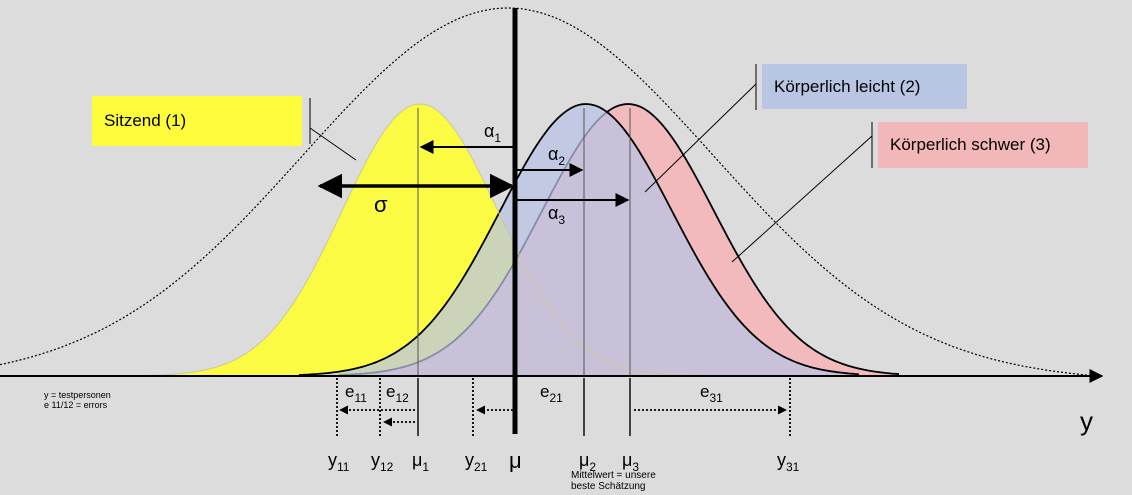  Describe the element at coordinates (608, 486) in the screenshot. I see `mean-note-line2: beste Schätzung` at that location.